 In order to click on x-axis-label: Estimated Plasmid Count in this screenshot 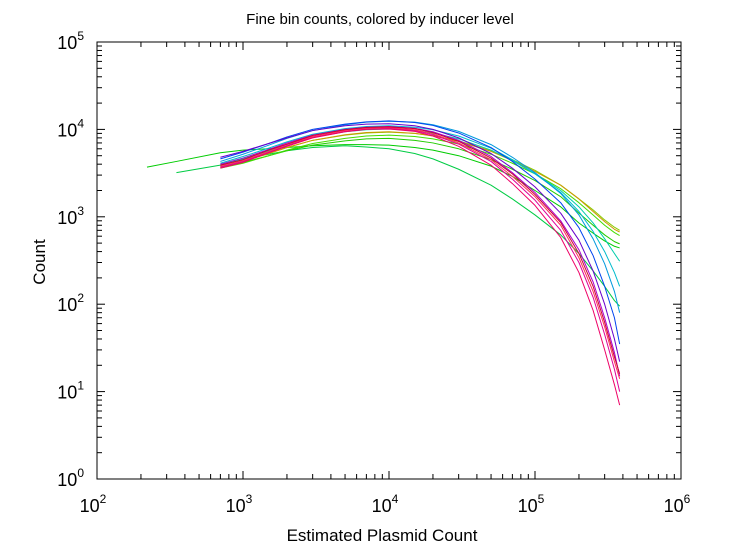, I will do `click(382, 535)`.